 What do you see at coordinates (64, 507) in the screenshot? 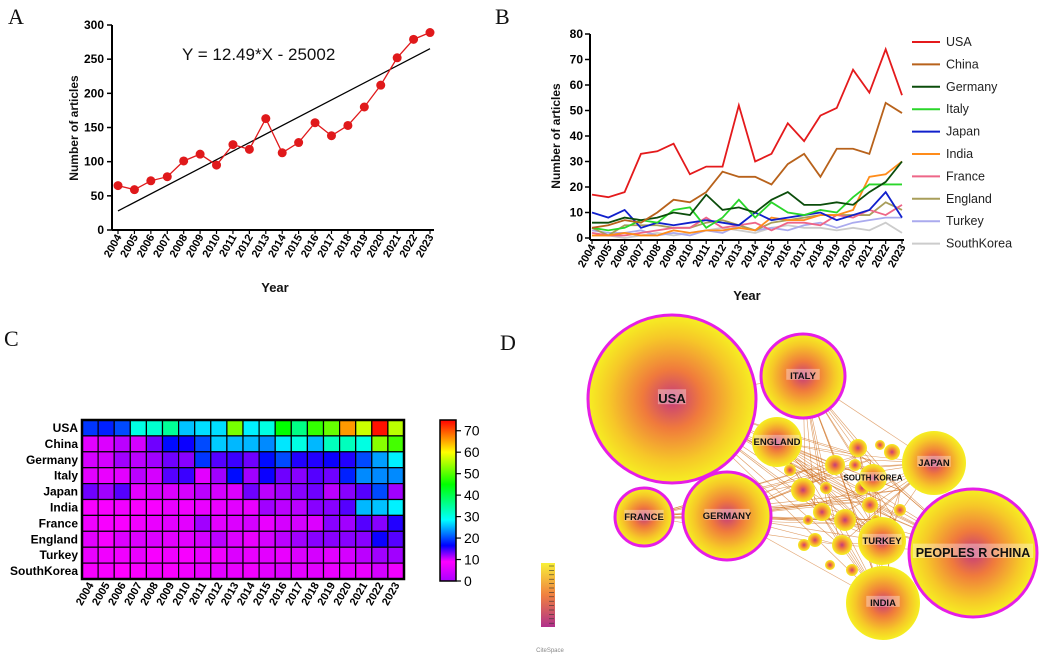
I see `heatmap-row-label: India` at bounding box center [64, 507].